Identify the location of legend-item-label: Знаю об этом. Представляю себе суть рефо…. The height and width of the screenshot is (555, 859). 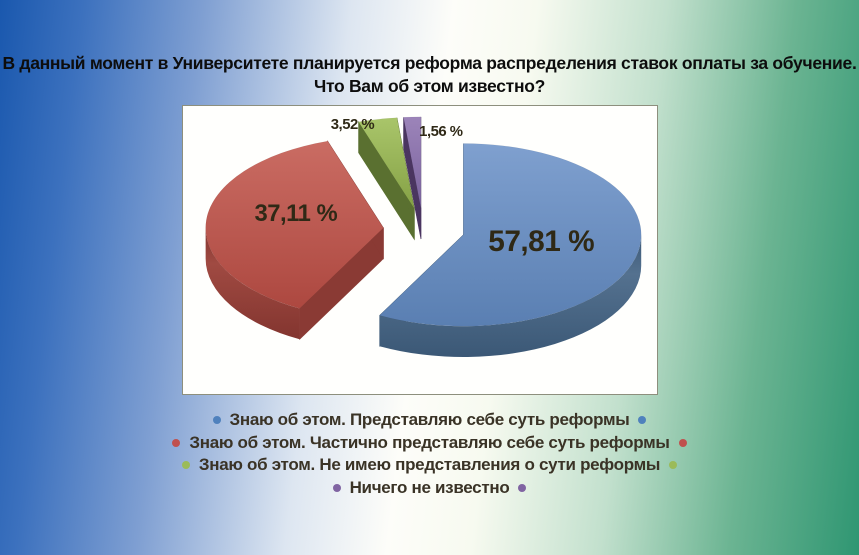
(429, 419).